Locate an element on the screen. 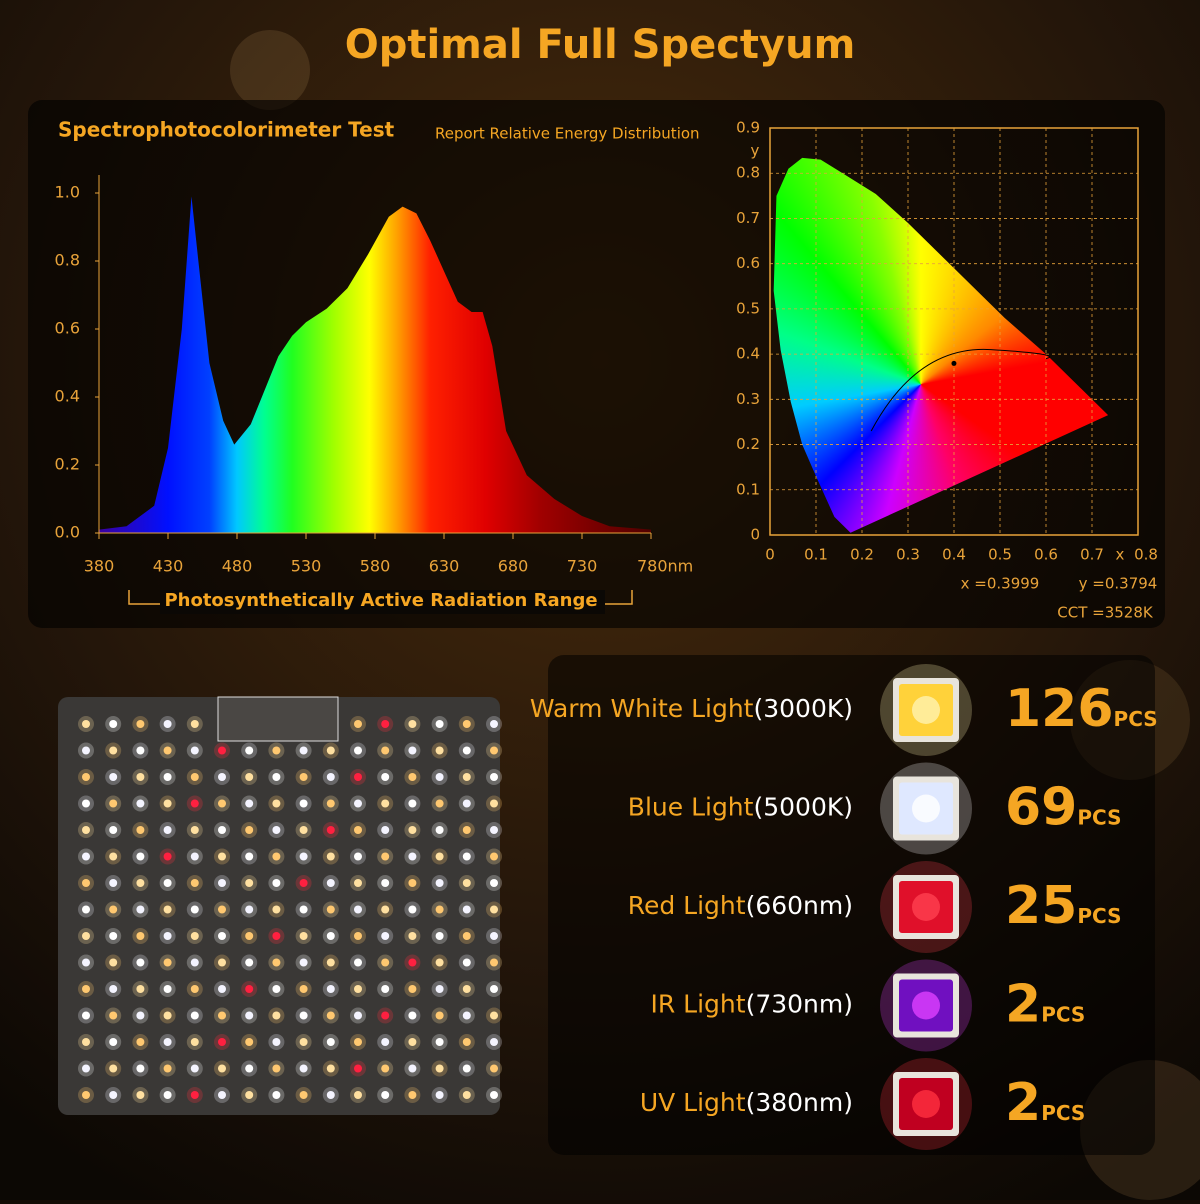 The height and width of the screenshot is (1204, 1200). cie-fill-holder is located at coordinates (941, 345).